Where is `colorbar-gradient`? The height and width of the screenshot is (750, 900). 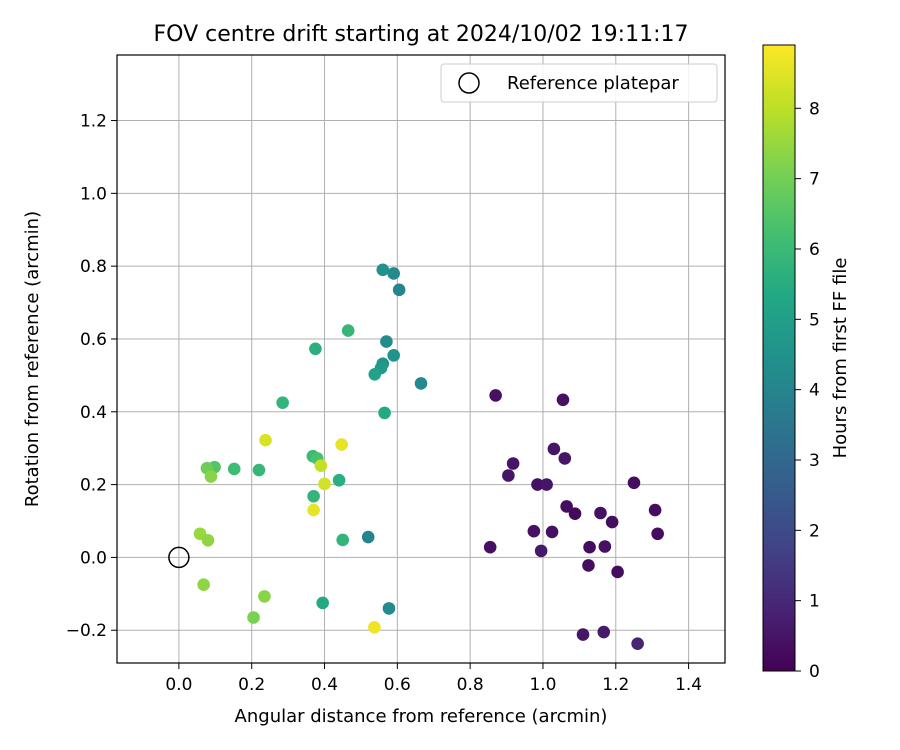 colorbar-gradient is located at coordinates (779, 358).